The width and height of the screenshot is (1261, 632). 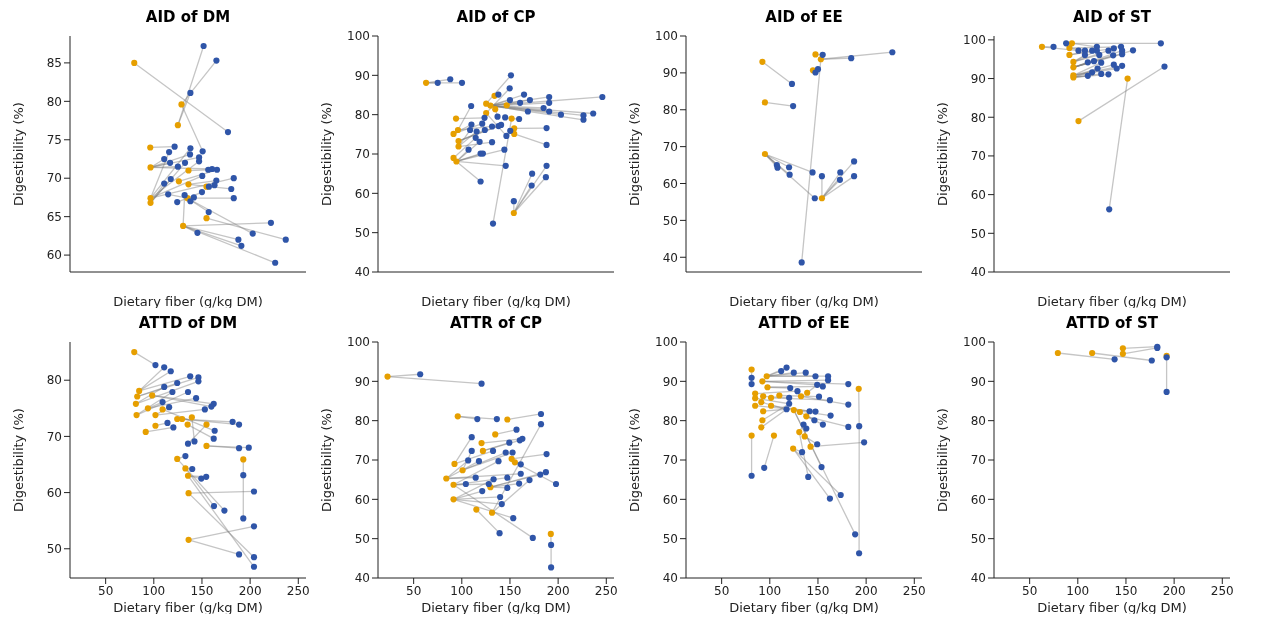 What do you see at coordinates (496, 323) in the screenshot?
I see `chart-title: ATTR of CP` at bounding box center [496, 323].